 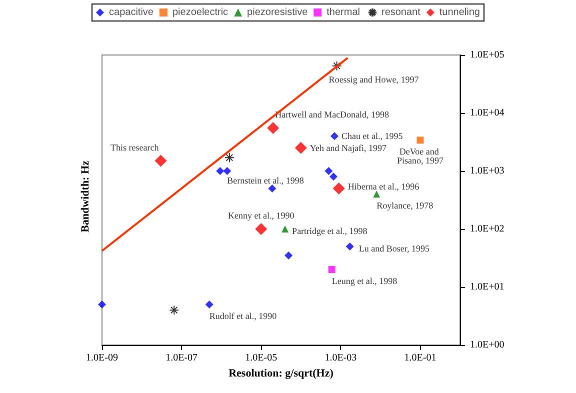 I want to click on annotation: Chau et al., 1995, so click(x=373, y=136).